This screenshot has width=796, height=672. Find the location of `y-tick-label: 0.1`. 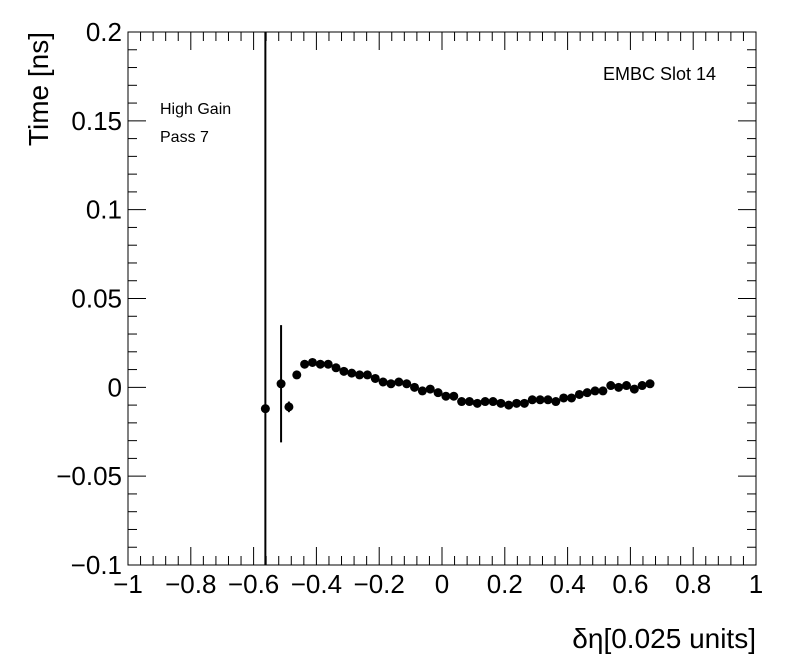

y-tick-label: 0.1 is located at coordinates (104, 210).